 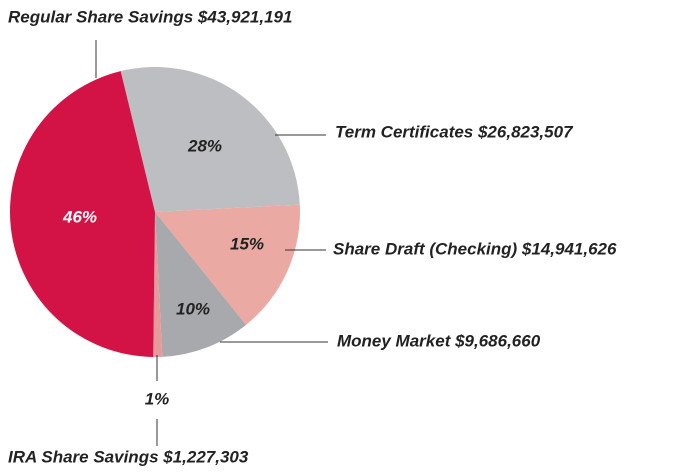 What do you see at coordinates (475, 248) in the screenshot?
I see `slice-label: Share Draft (Checking) $14,941,626` at bounding box center [475, 248].